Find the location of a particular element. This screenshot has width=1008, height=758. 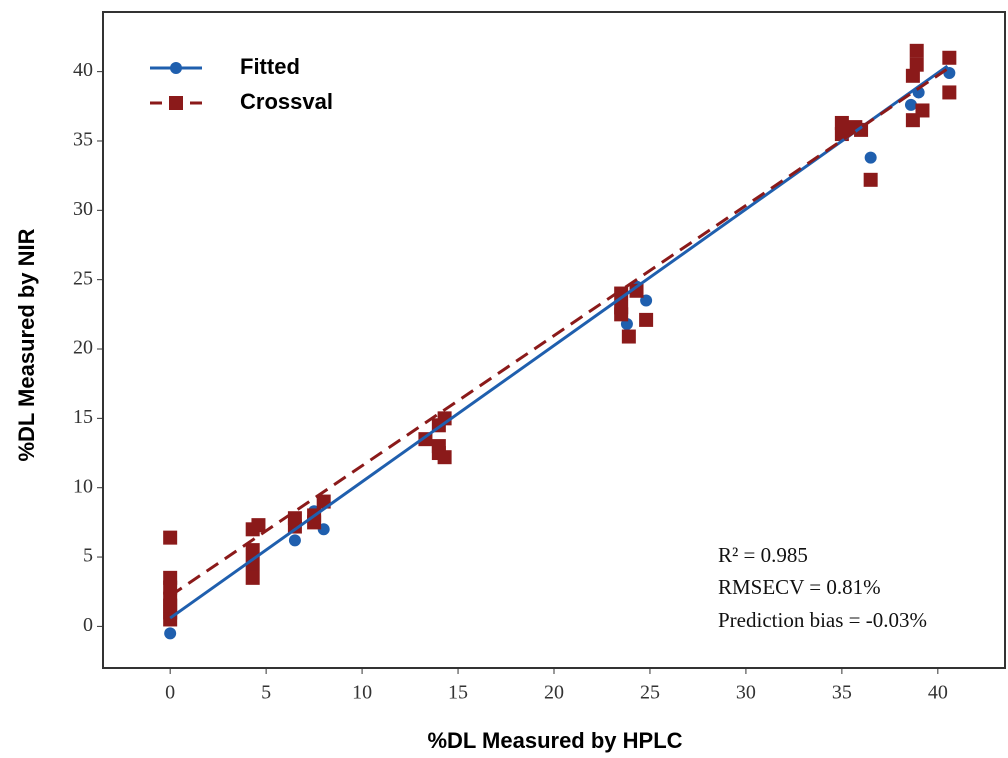

y-tick-label: 20 is located at coordinates (83, 348).